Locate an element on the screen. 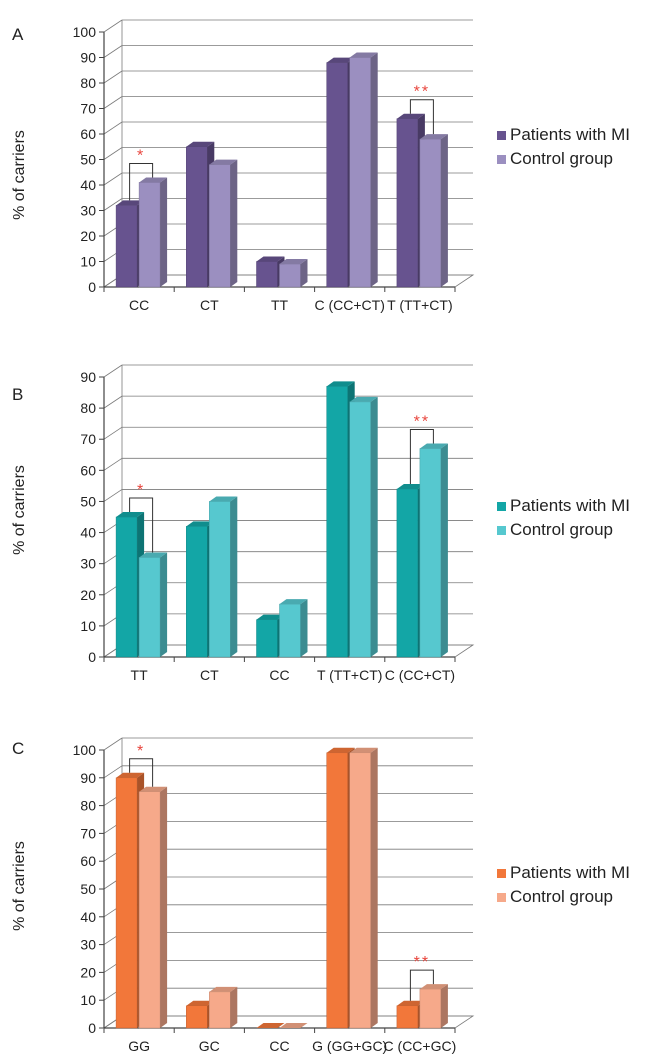 The image size is (653, 1059). x-tick-label: G (GG+GC) is located at coordinates (349, 1046).